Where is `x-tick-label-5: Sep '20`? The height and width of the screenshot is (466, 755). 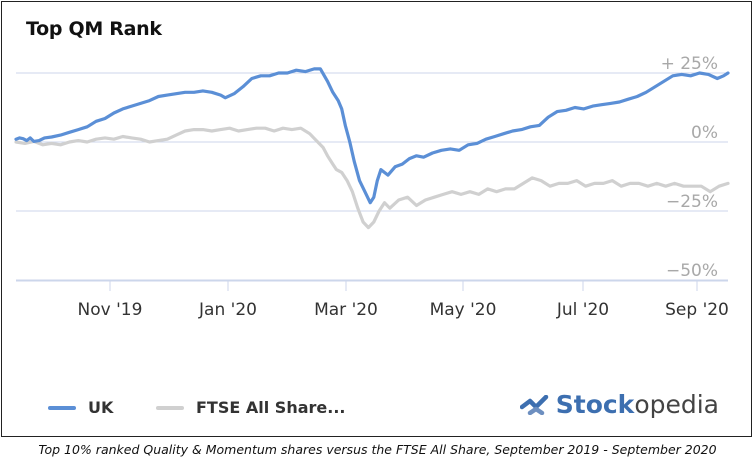
x-tick-label-5: Sep '20 is located at coordinates (697, 310).